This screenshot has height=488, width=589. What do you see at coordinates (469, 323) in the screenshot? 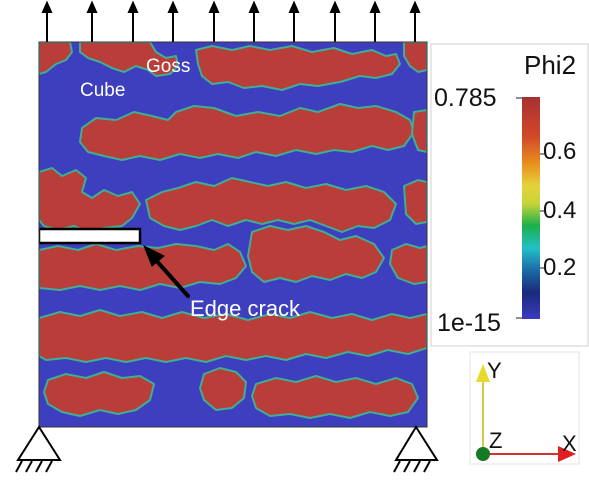
I see `colorbar-min-label: 1e-15` at bounding box center [469, 323].